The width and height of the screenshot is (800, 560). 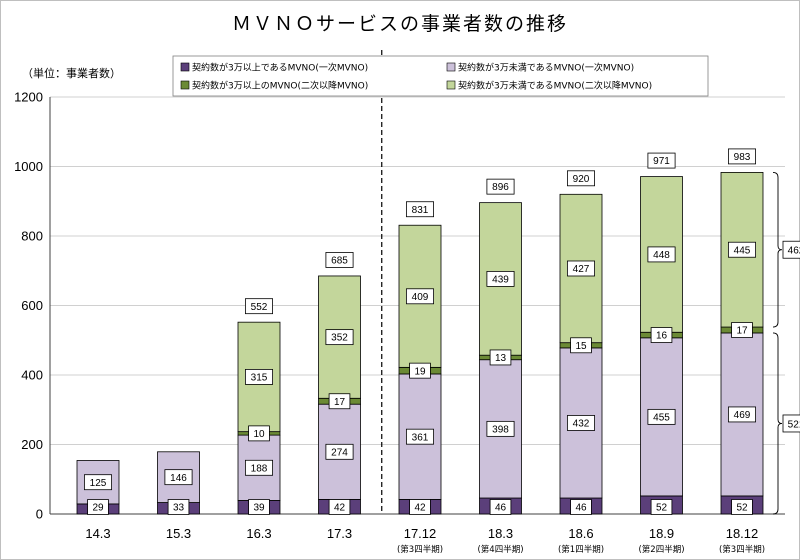 I want to click on data-label: 361, so click(x=420, y=437).